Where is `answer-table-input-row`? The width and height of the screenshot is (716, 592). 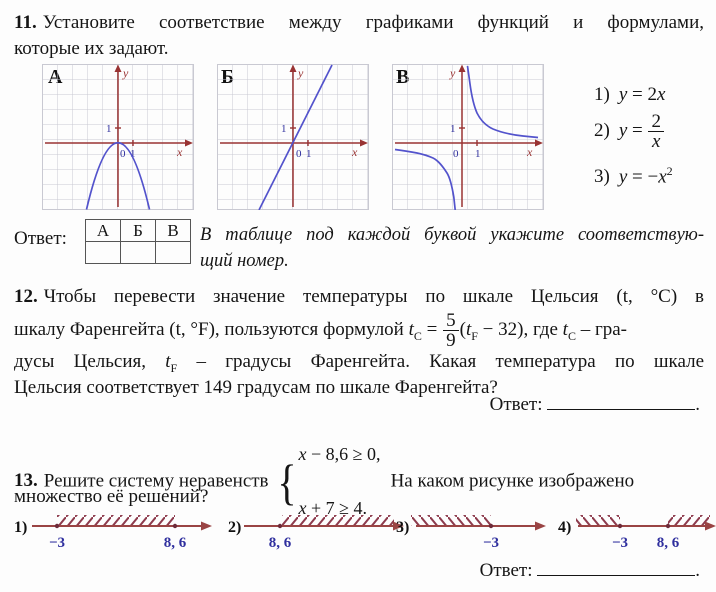 answer-table-input-row is located at coordinates (138, 252).